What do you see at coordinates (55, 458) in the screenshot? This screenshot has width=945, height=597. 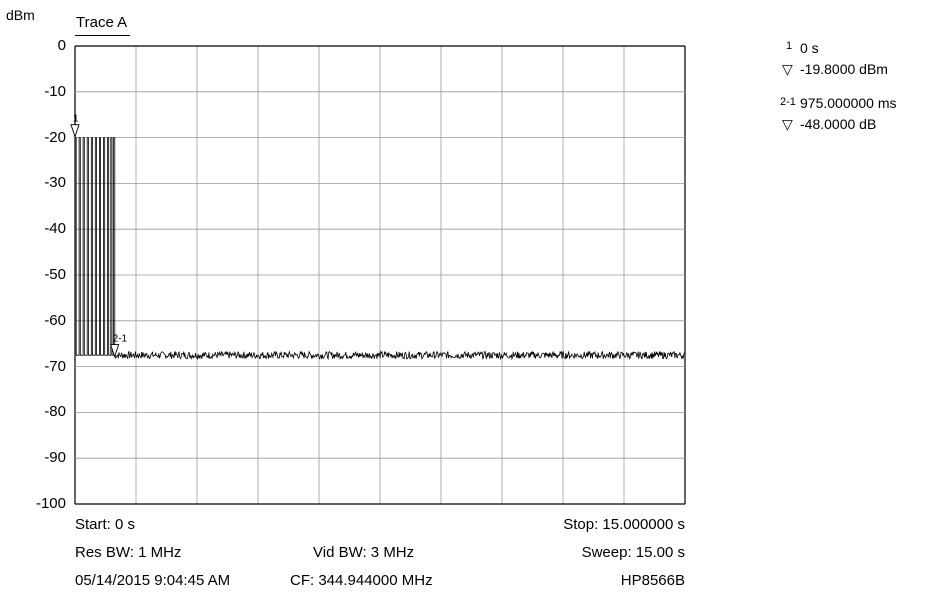 I see `y-tick-label: -90` at bounding box center [55, 458].